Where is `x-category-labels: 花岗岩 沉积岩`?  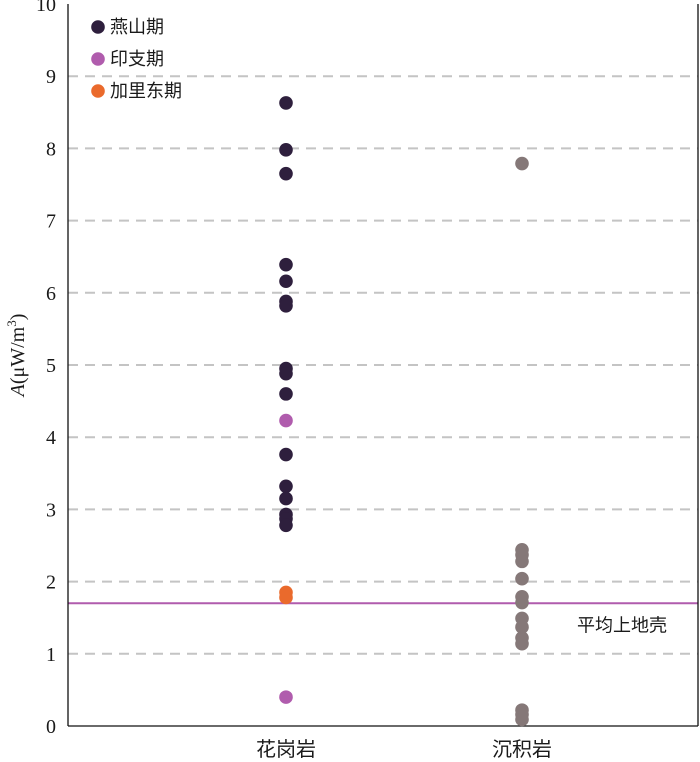
x-category-labels: 花岗岩 沉积岩 is located at coordinates (404, 749).